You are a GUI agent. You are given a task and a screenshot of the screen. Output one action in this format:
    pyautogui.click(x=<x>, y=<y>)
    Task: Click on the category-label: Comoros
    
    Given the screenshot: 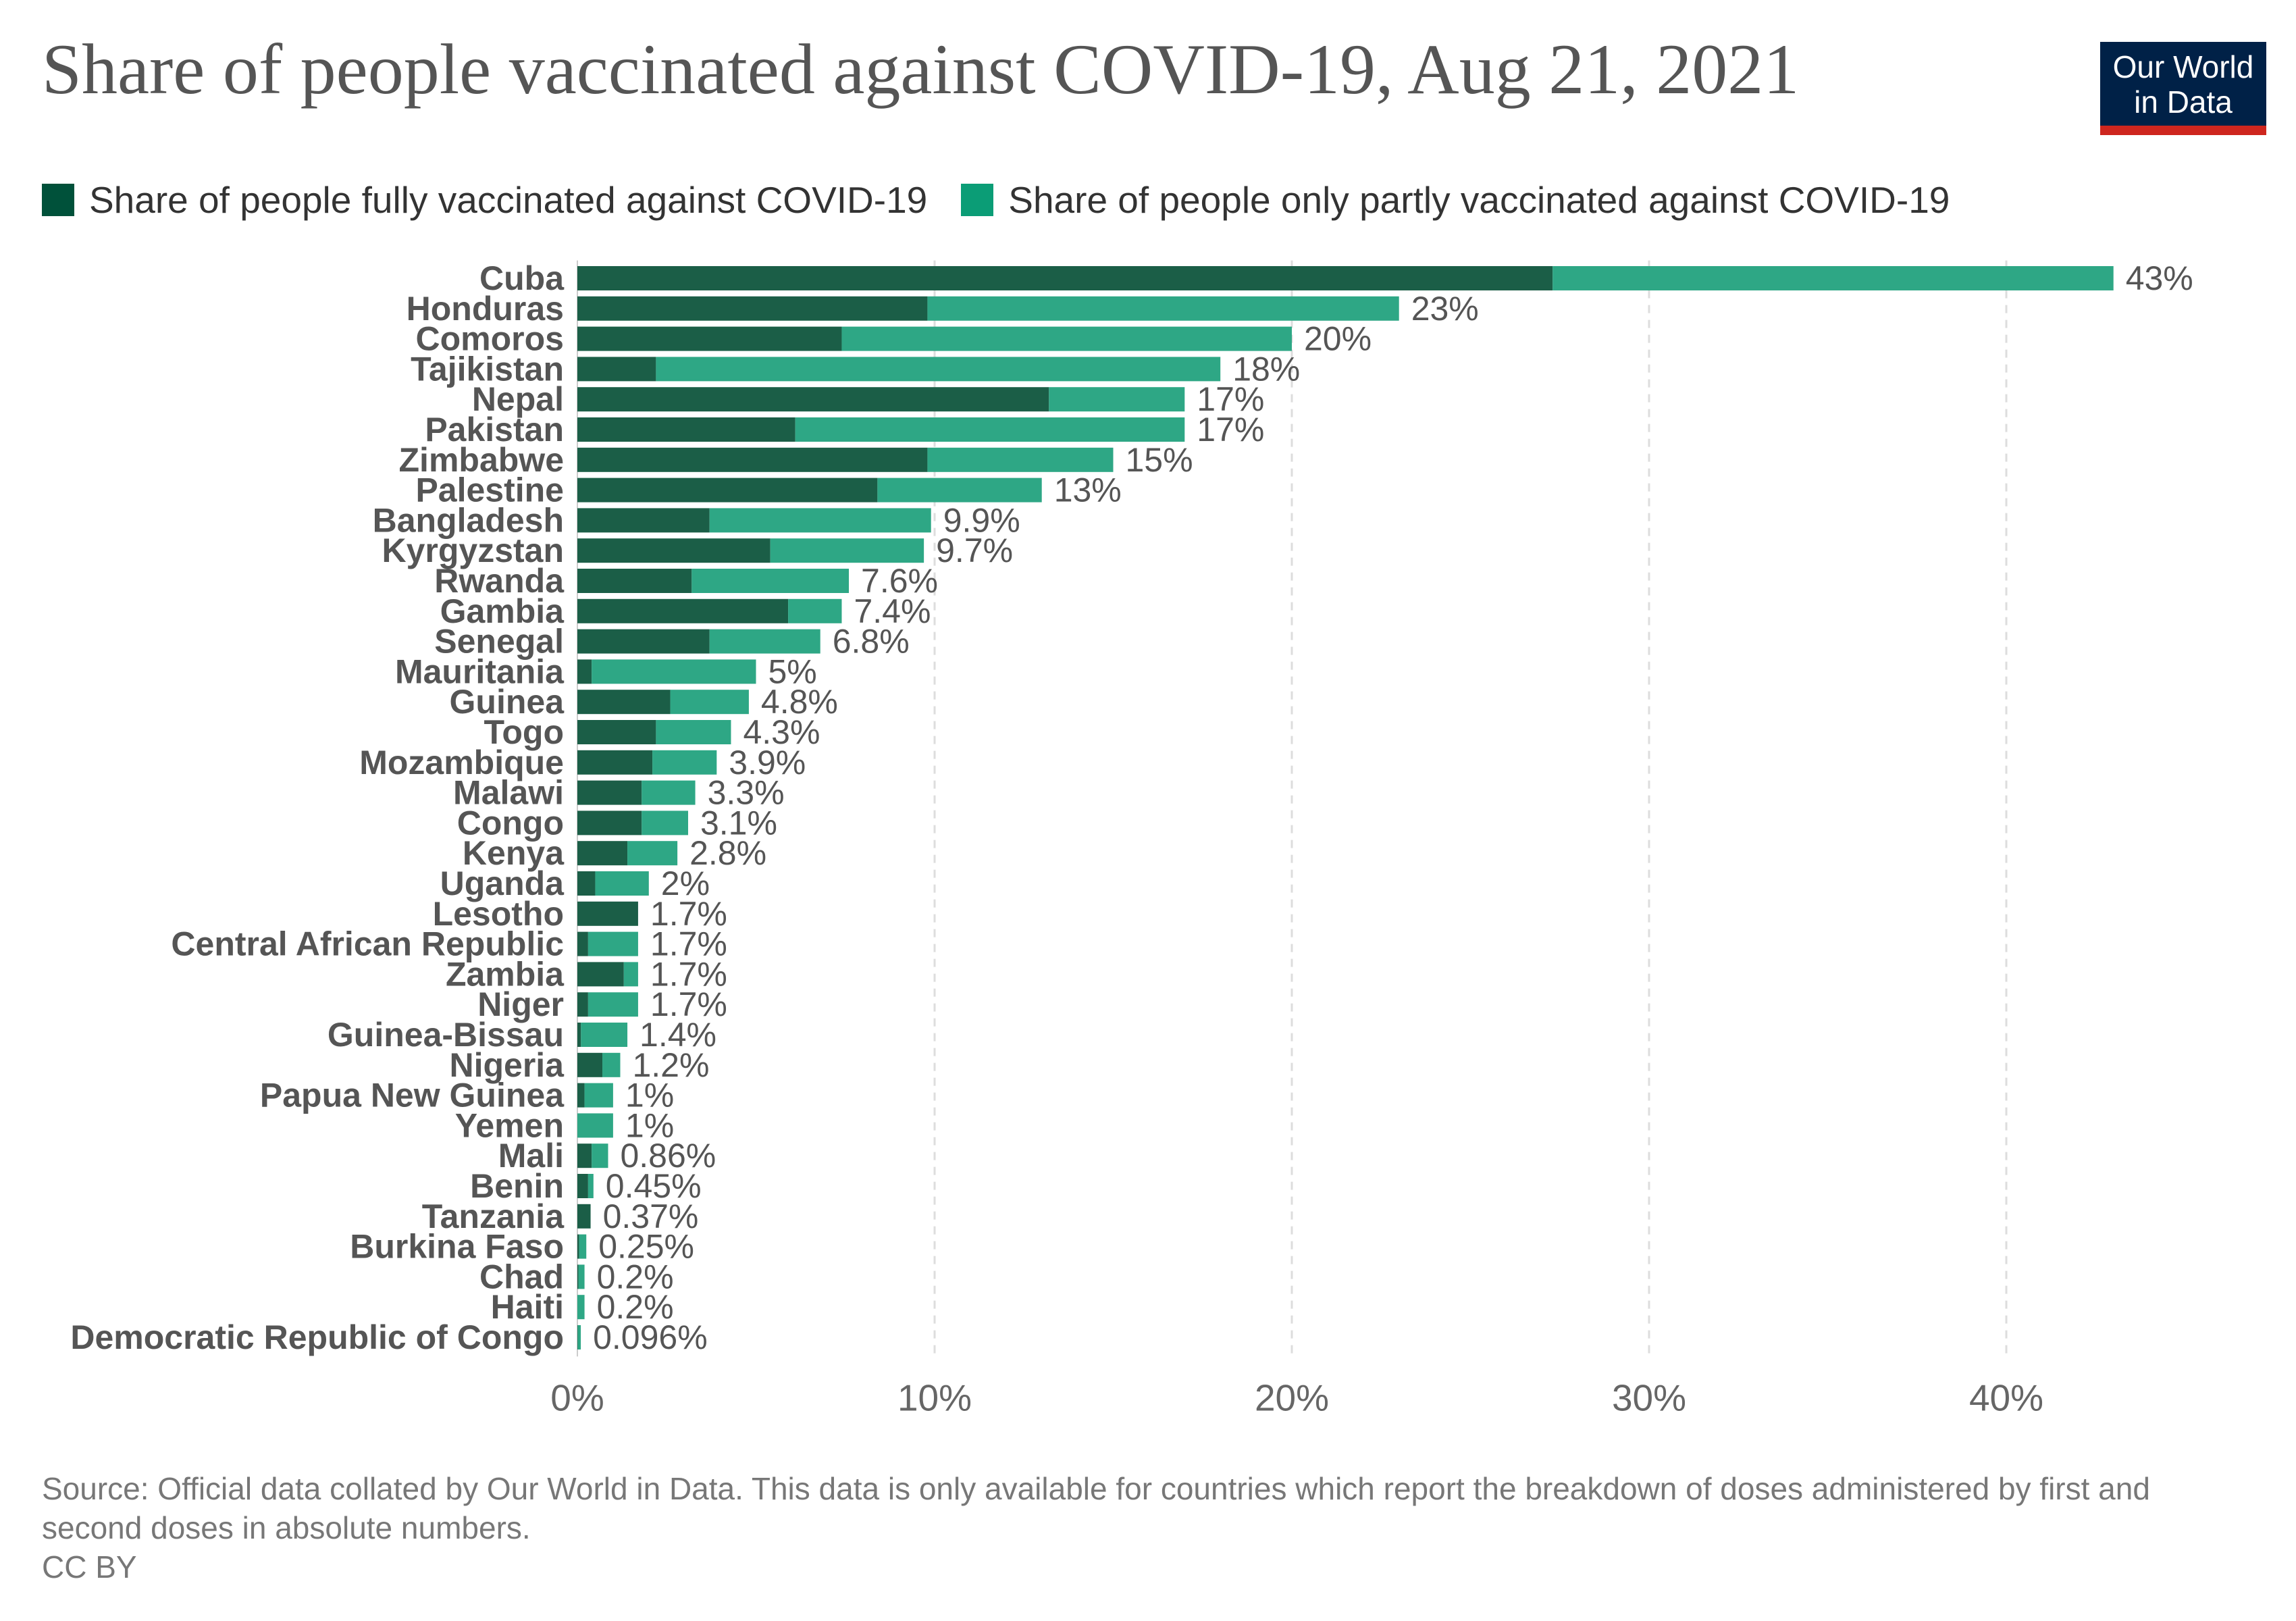 What is the action you would take?
    pyautogui.click(x=490, y=339)
    